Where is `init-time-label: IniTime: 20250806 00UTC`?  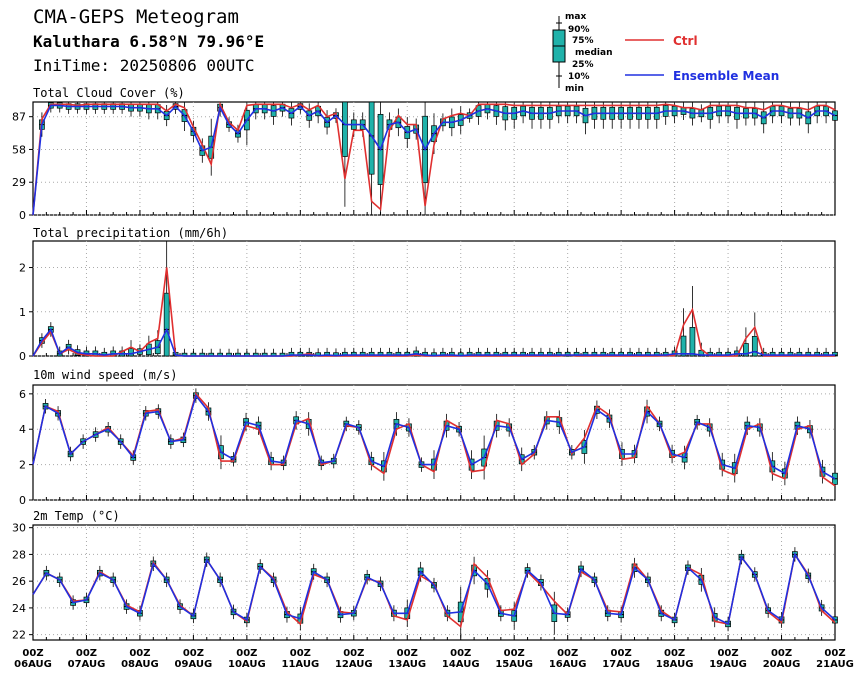 init-time-label: IniTime: 20250806 00UTC is located at coordinates (144, 65).